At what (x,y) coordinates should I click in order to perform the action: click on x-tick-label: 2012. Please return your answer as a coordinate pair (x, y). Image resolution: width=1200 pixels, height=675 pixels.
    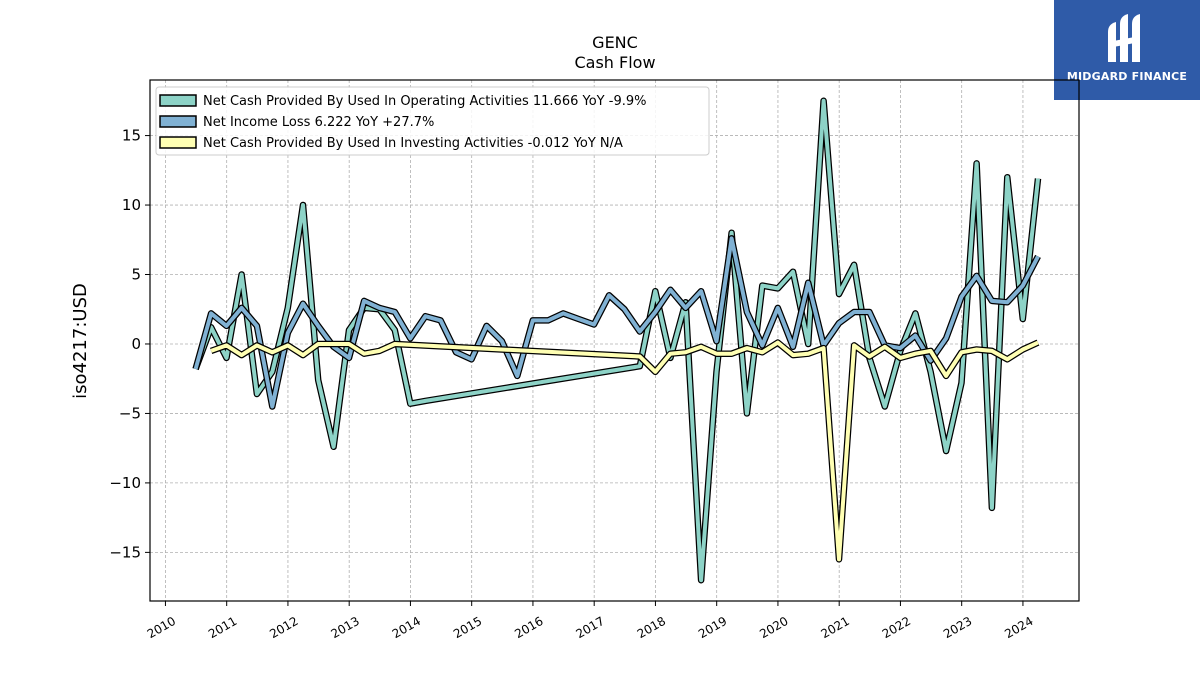
    Looking at the image, I should click on (283, 627).